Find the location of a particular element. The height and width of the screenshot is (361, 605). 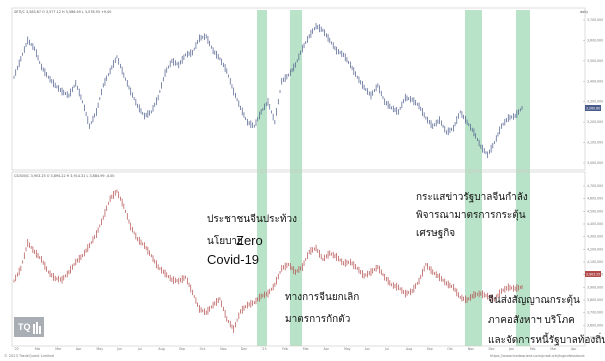

annotation-stimulus-line3: เศรษฐกิจ is located at coordinates (435, 233).